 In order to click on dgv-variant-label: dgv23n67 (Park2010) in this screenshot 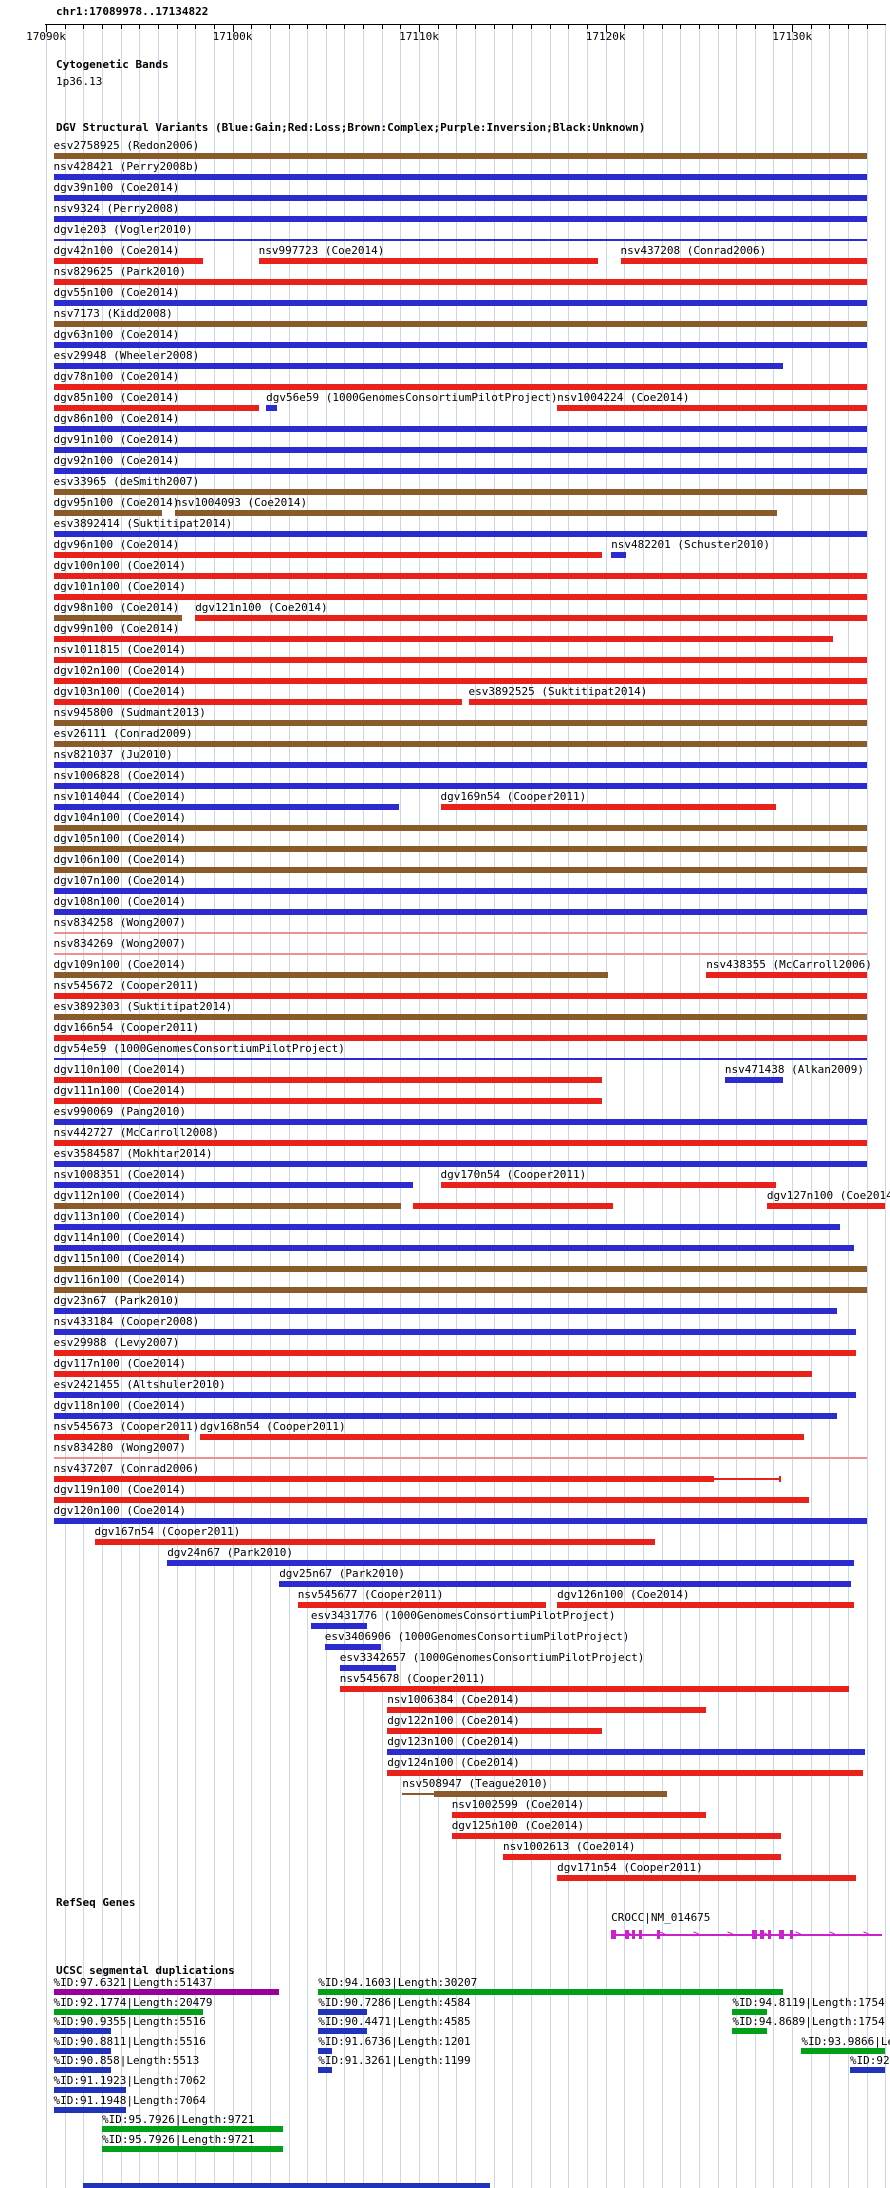, I will do `click(116, 1300)`.